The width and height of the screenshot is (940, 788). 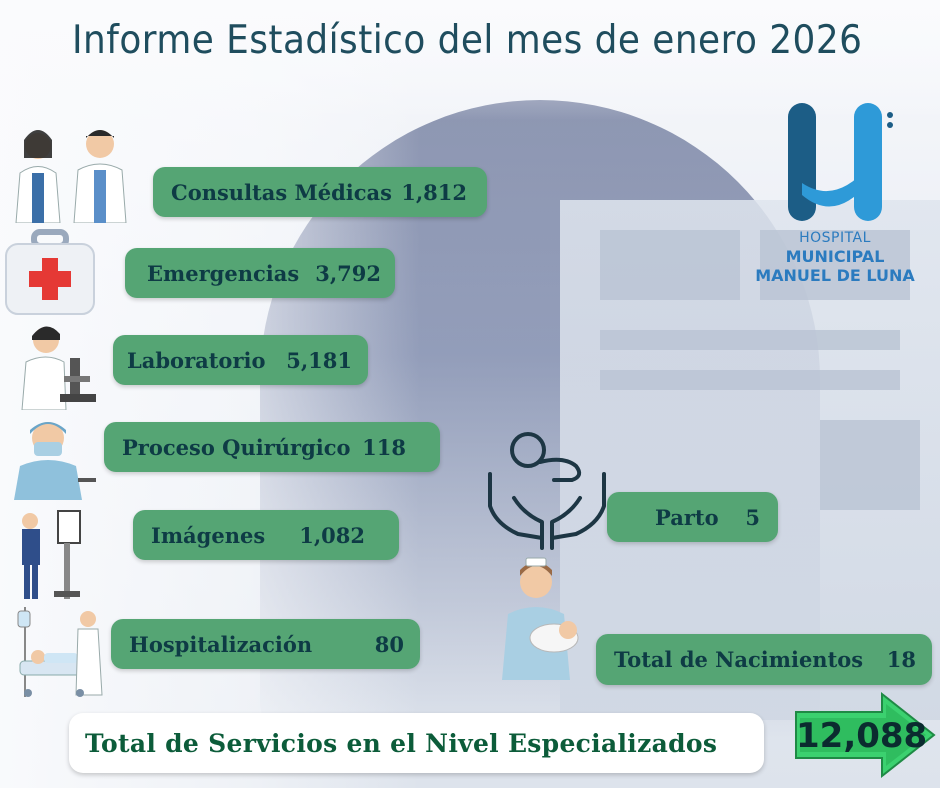 What do you see at coordinates (319, 360) in the screenshot?
I see `stat-value: 5,181` at bounding box center [319, 360].